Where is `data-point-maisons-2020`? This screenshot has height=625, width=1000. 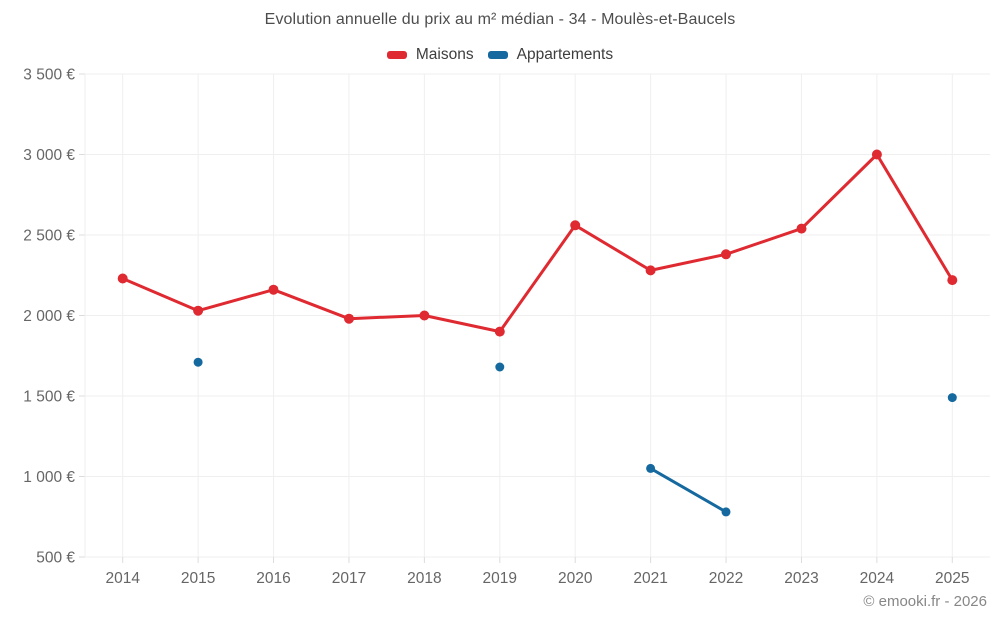 data-point-maisons-2020 is located at coordinates (575, 225).